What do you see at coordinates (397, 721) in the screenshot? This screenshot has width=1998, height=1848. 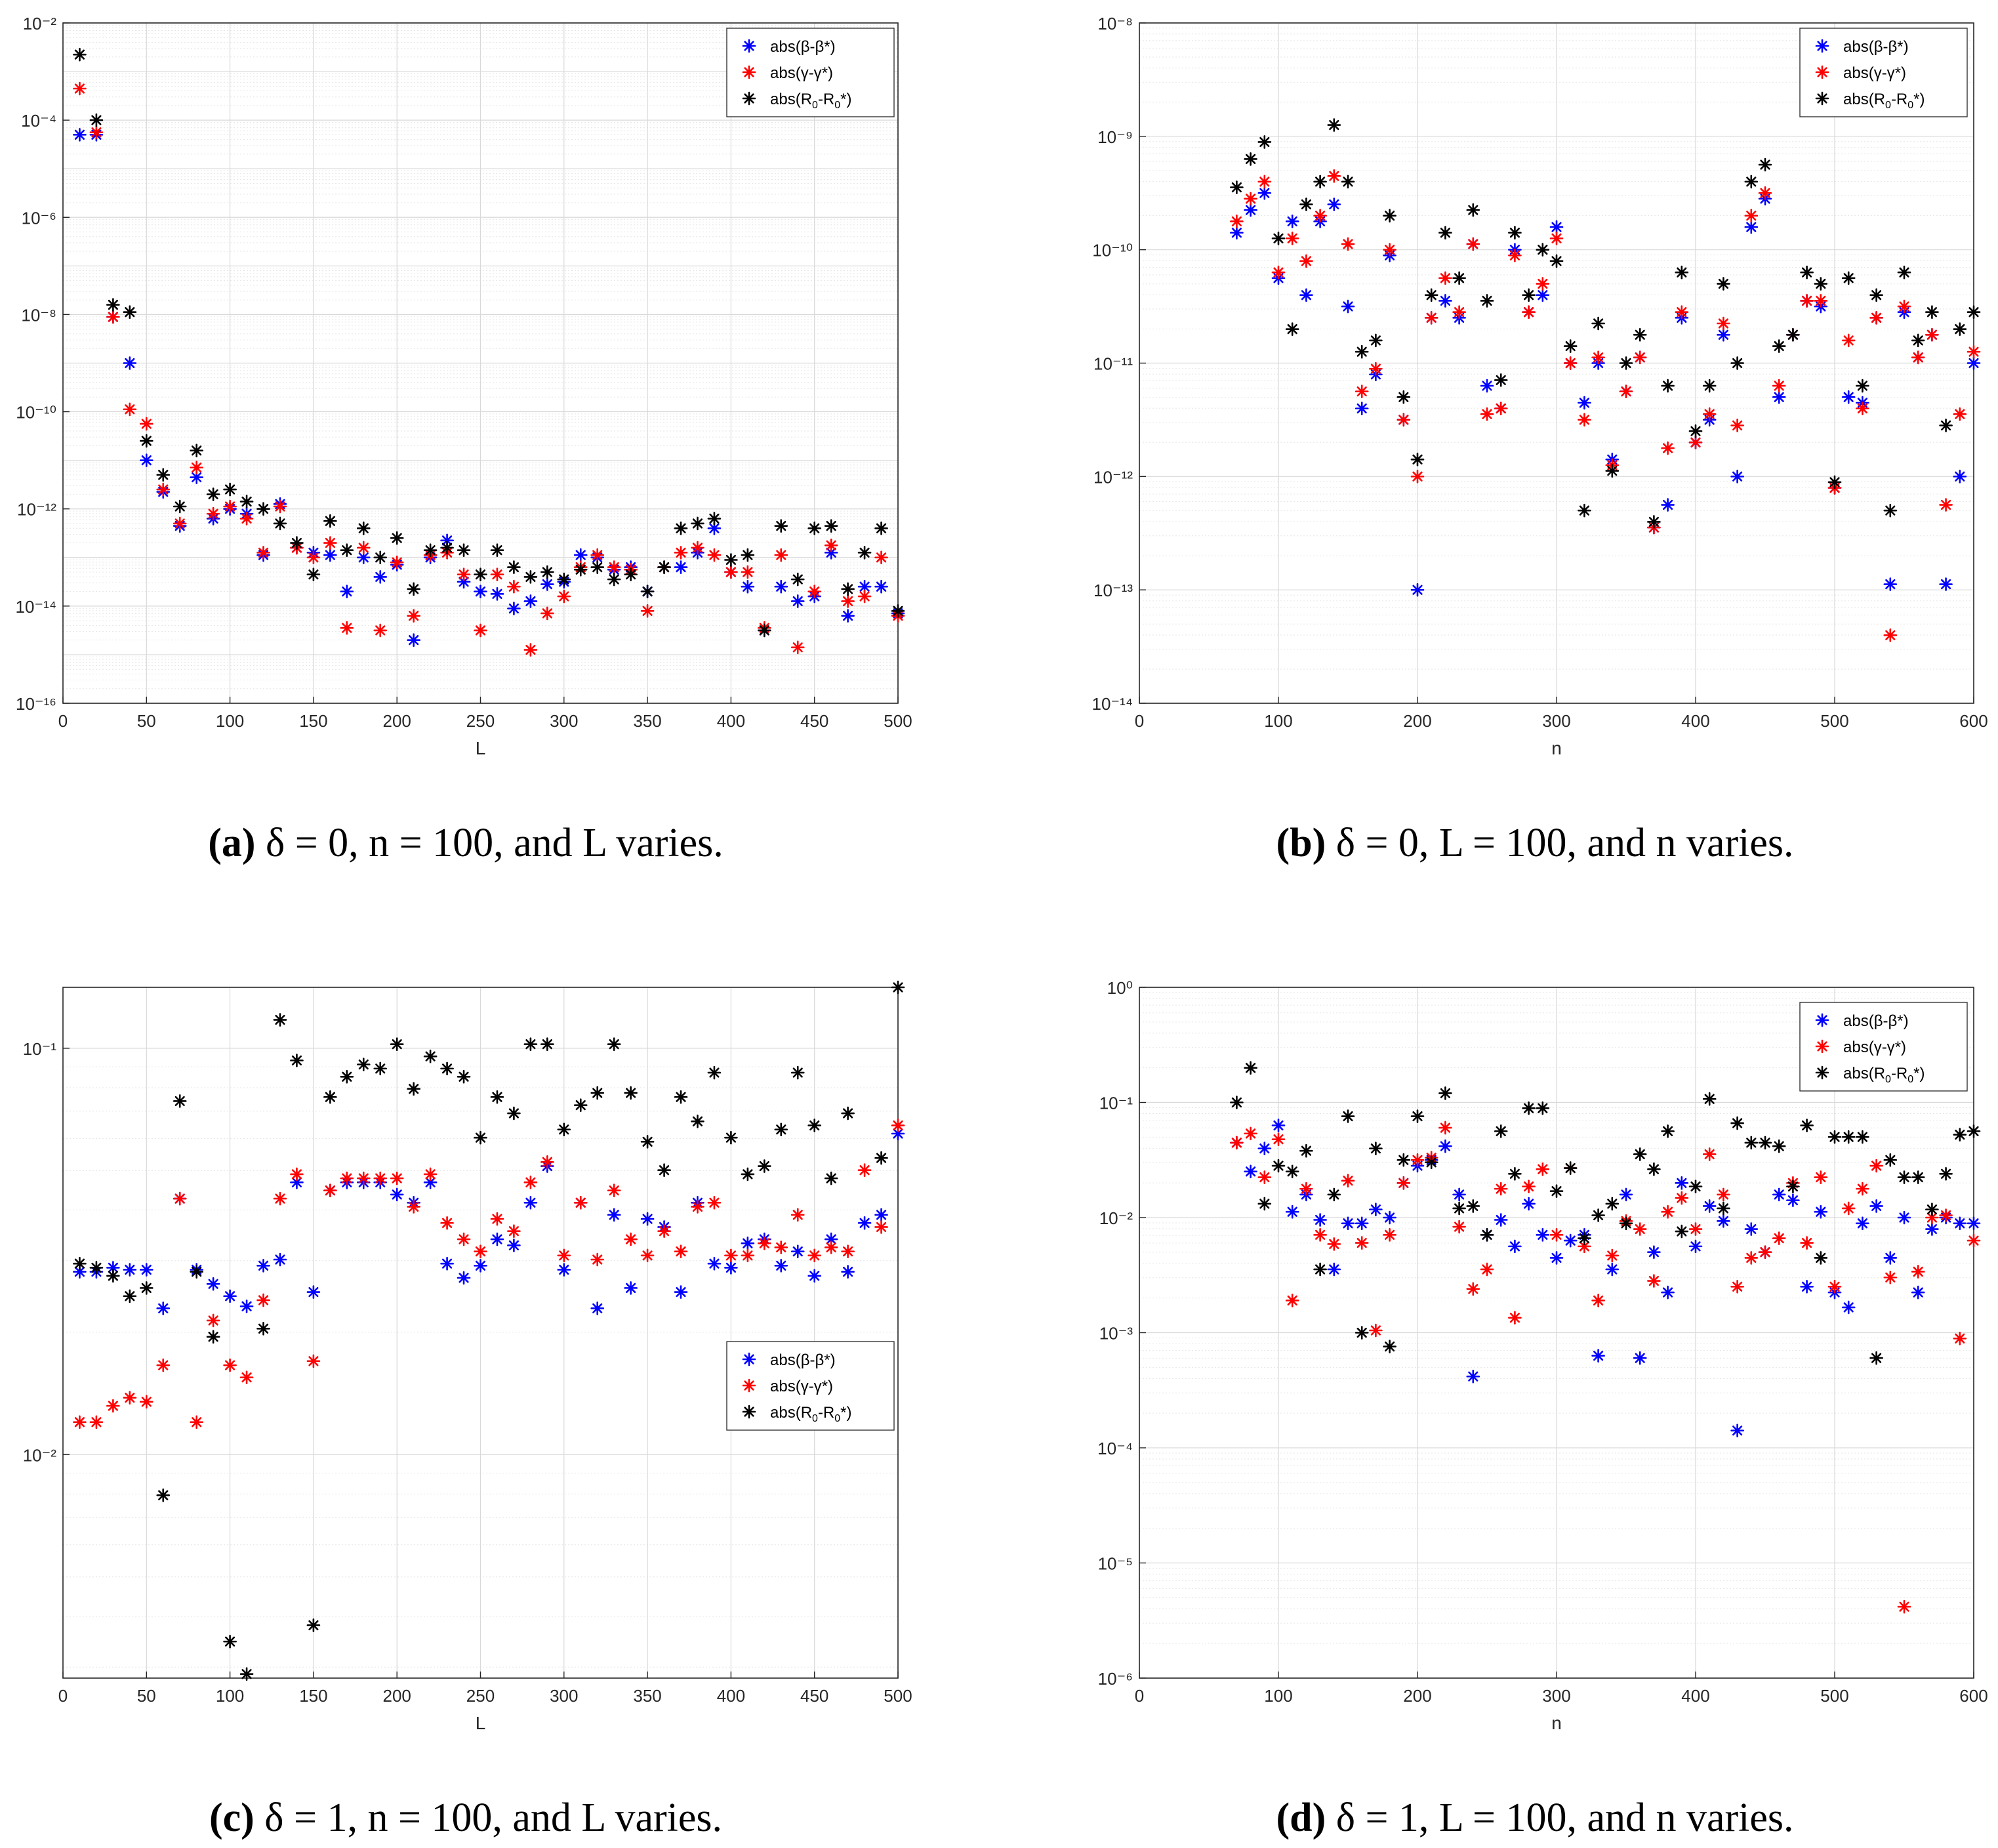 I see `x-tick-label: 200` at bounding box center [397, 721].